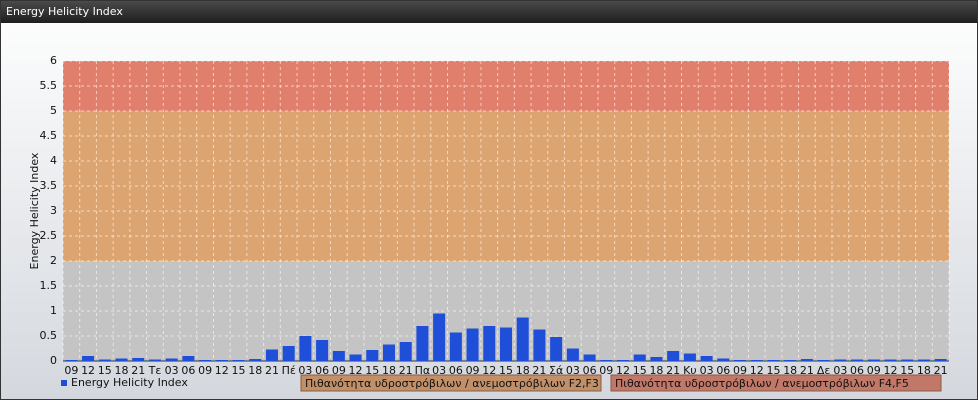 Image resolution: width=978 pixels, height=400 pixels. I want to click on legend-swatch, so click(64, 383).